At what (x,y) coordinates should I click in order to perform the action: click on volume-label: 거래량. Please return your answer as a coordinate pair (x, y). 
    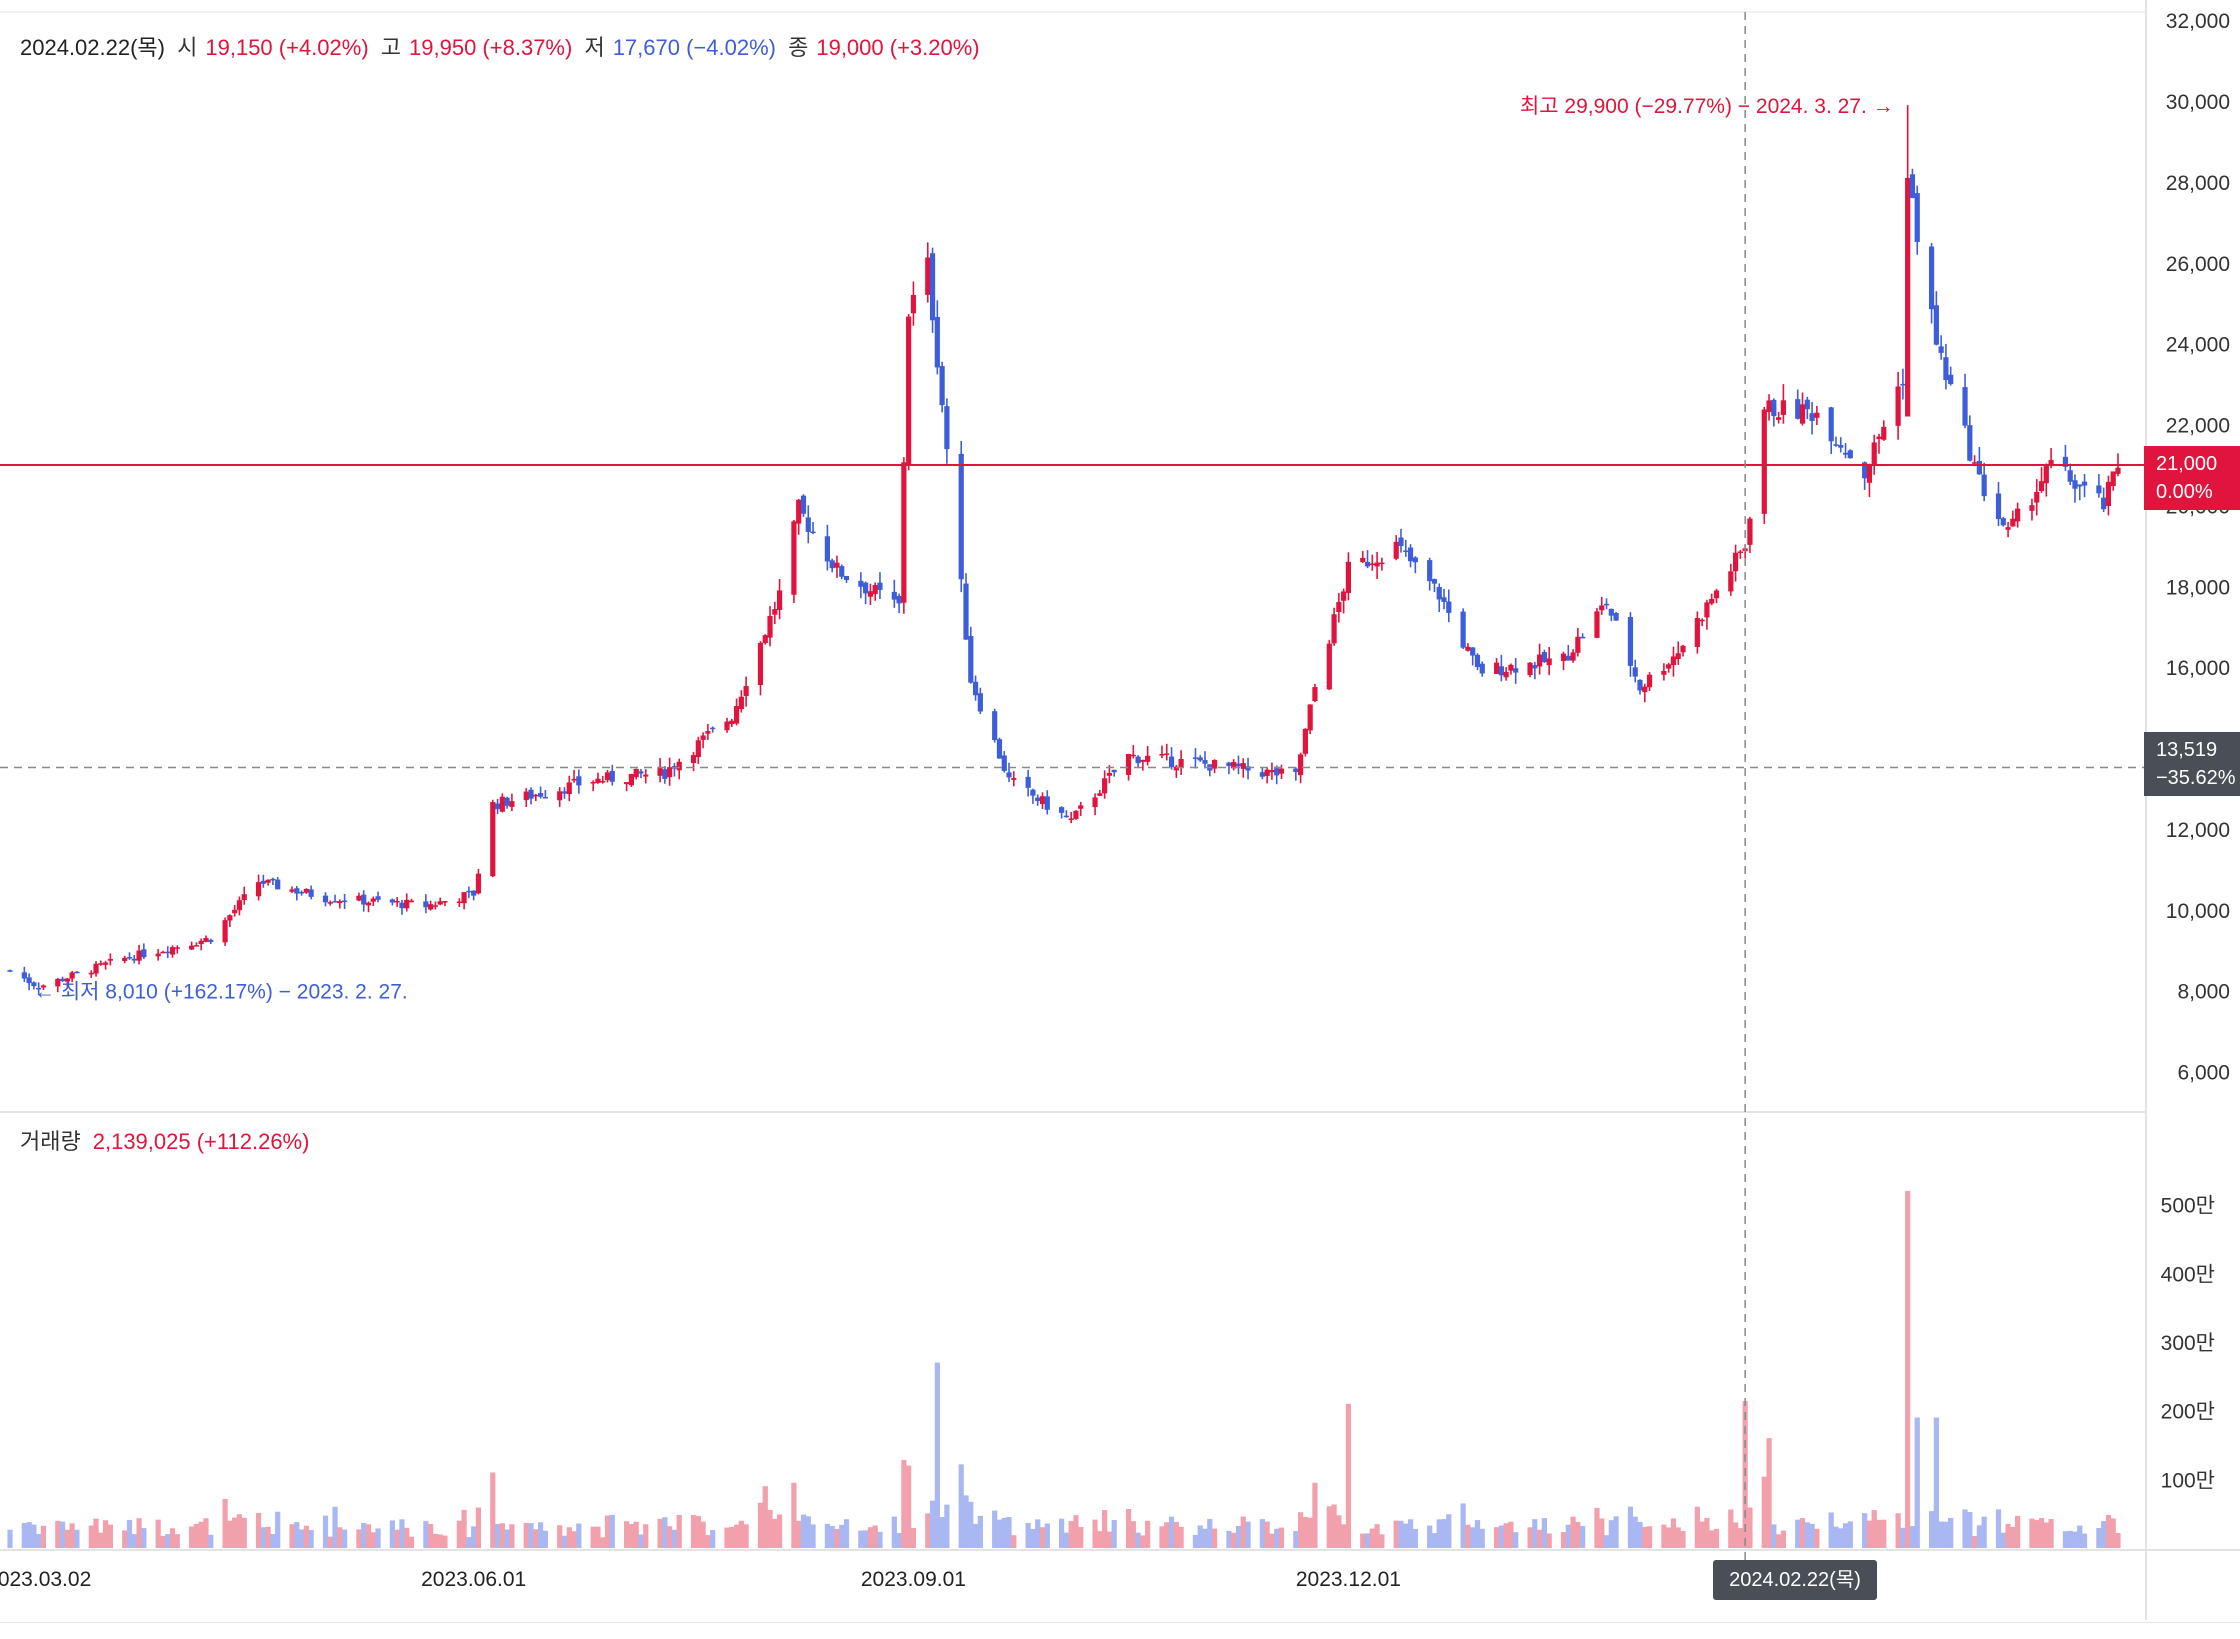
    Looking at the image, I should click on (50, 1141).